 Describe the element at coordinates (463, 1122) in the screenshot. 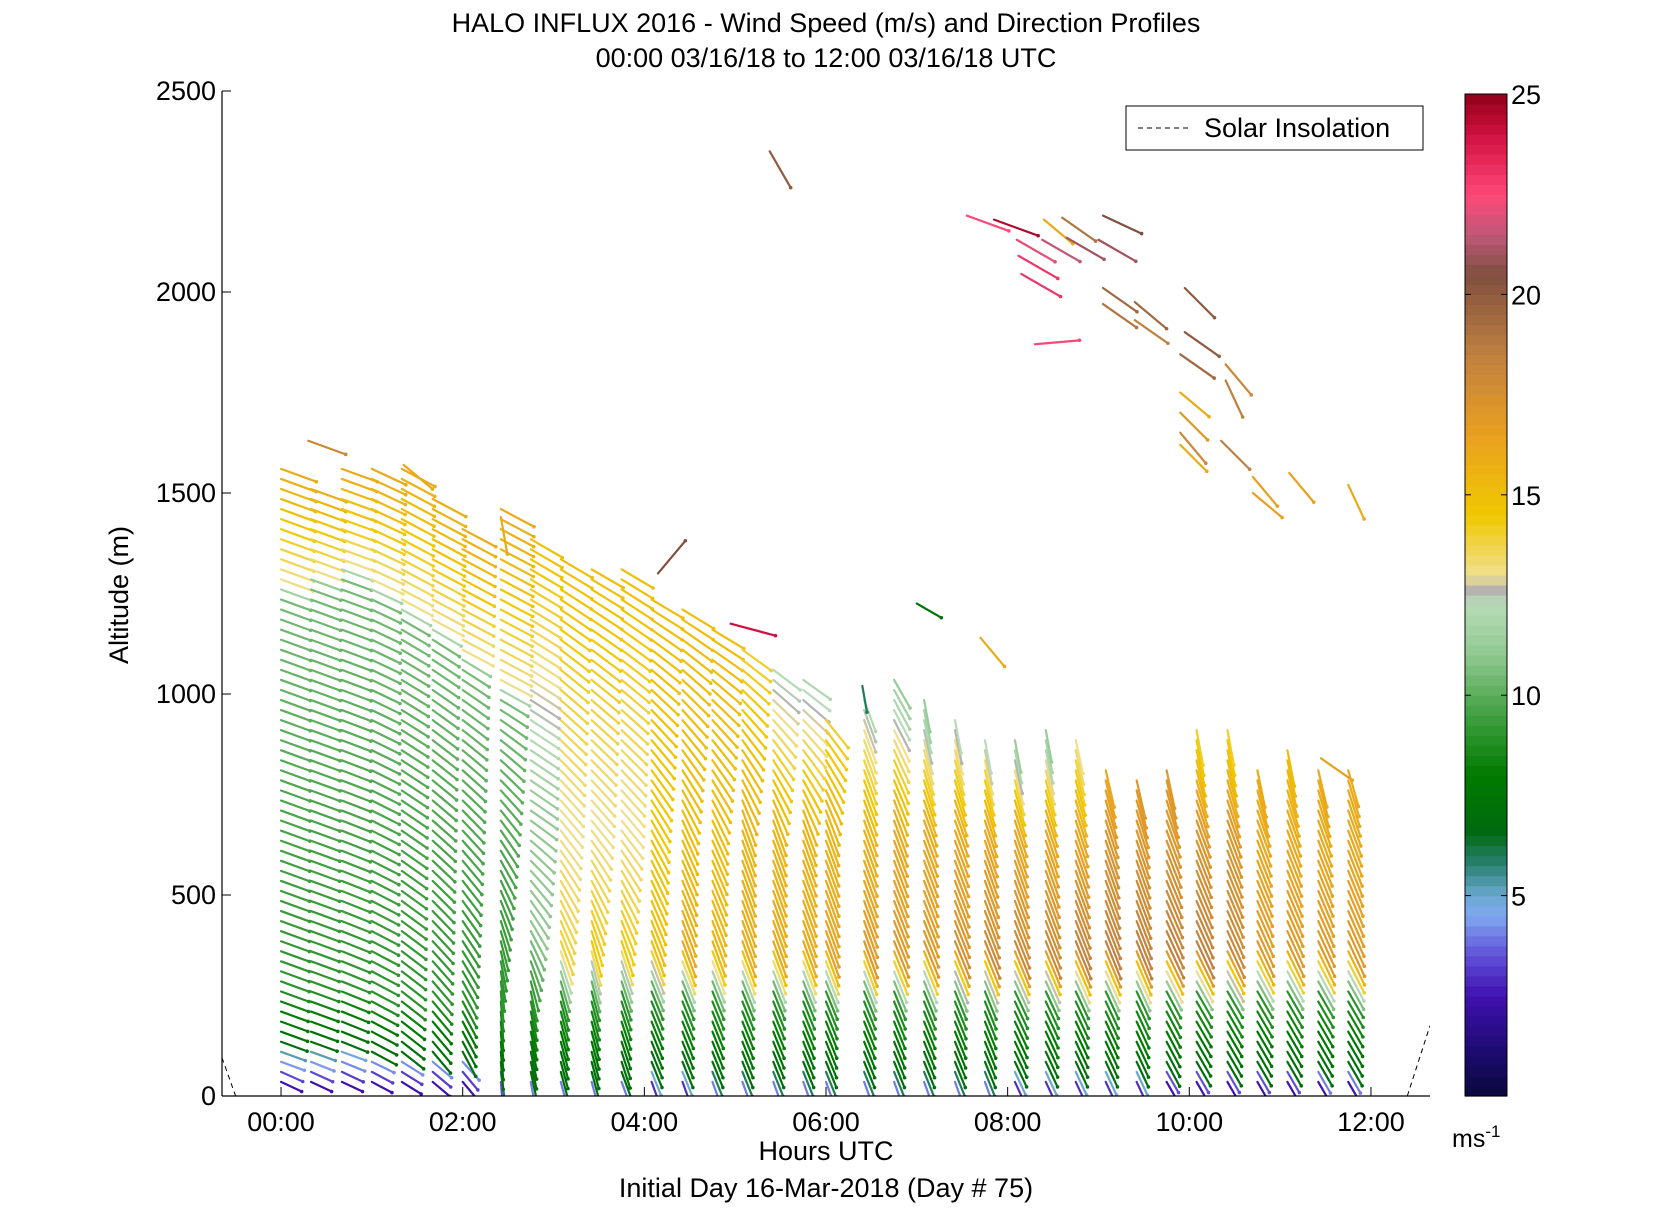

I see `x-tick-label: 02:00` at that location.